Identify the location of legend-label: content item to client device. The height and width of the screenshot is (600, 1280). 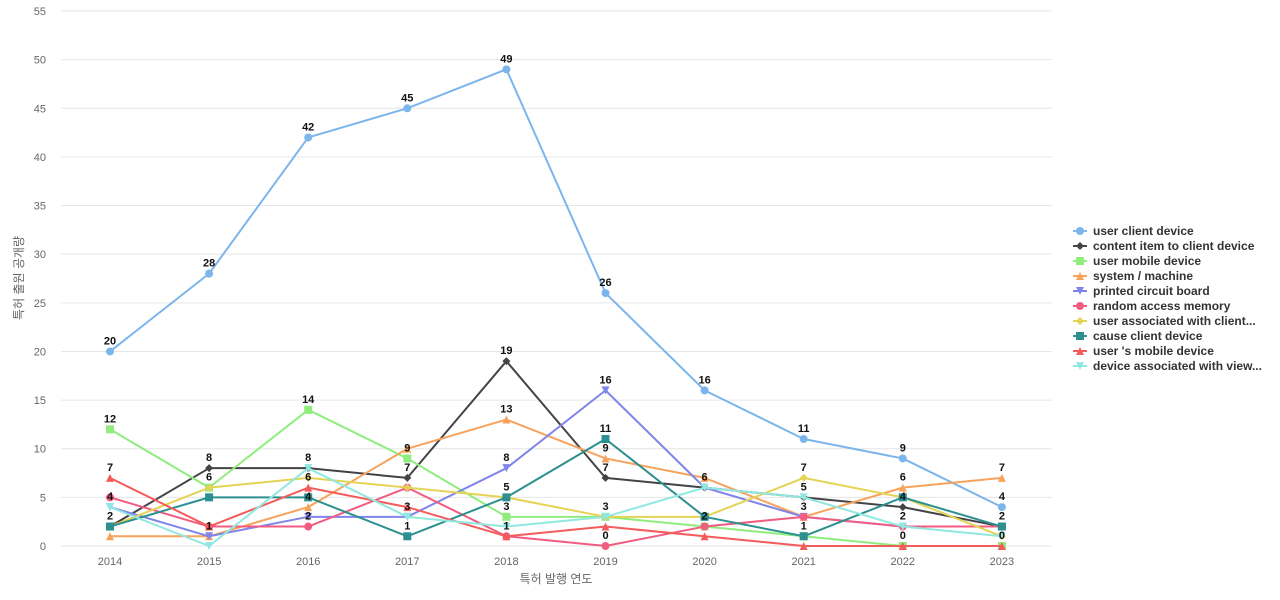
(1174, 246).